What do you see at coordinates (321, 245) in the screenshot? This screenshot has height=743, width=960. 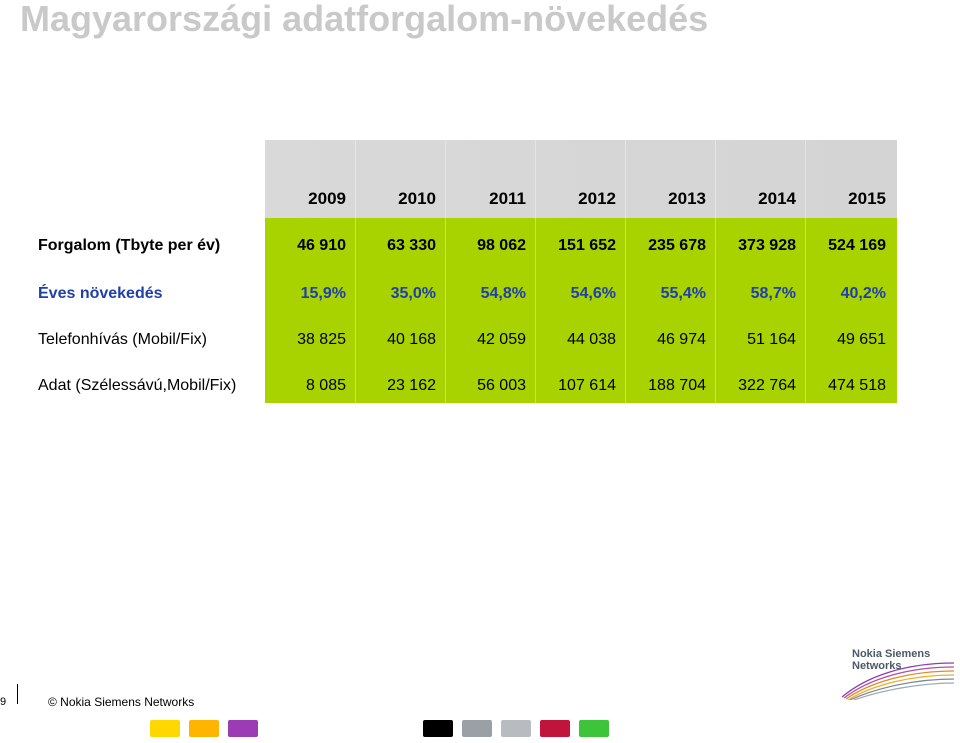 I see `table-cell: 46 910` at bounding box center [321, 245].